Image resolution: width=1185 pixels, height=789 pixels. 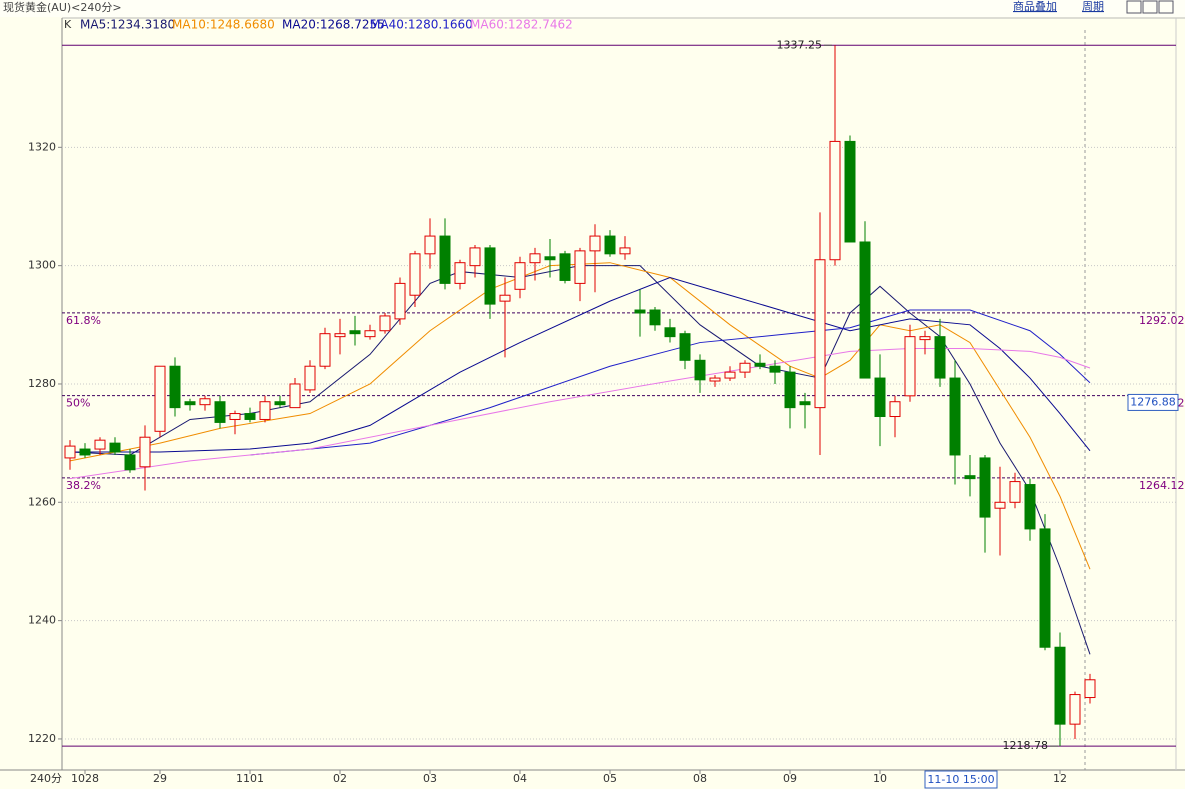 I want to click on x-tick-label: 09, so click(x=790, y=778).